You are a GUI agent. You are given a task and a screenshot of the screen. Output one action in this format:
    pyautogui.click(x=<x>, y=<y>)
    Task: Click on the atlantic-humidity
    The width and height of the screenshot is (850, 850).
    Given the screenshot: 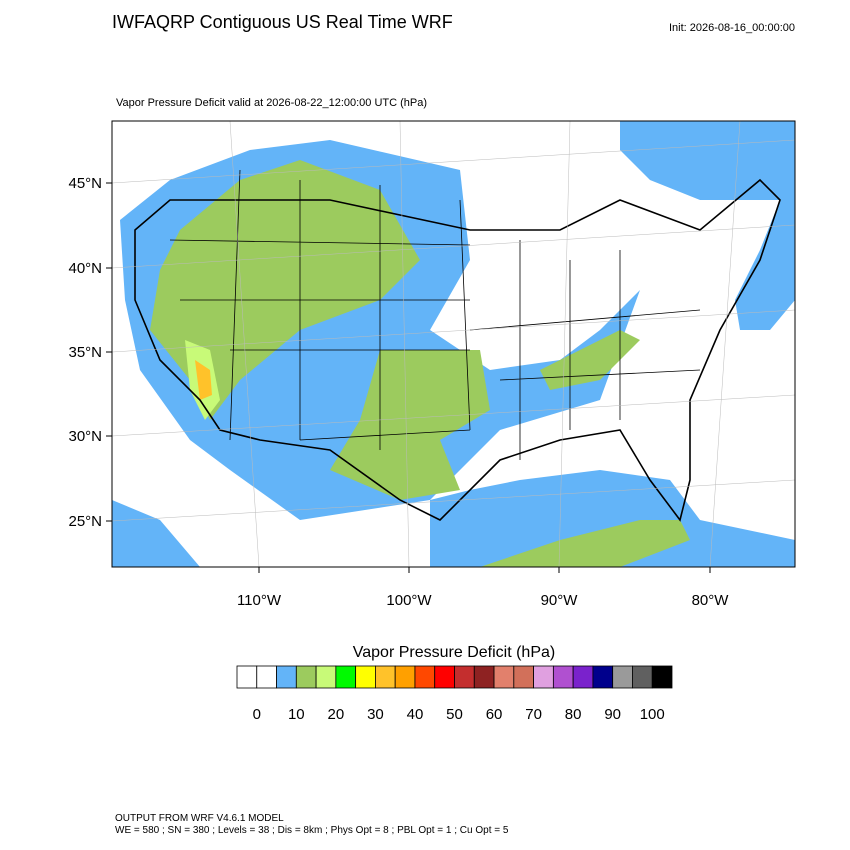 What is the action you would take?
    pyautogui.click(x=707, y=225)
    